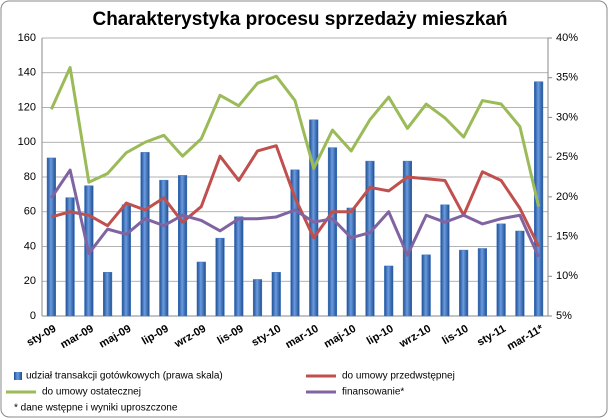  Describe the element at coordinates (30, 246) in the screenshot. I see `y-tick-label: 40` at that location.